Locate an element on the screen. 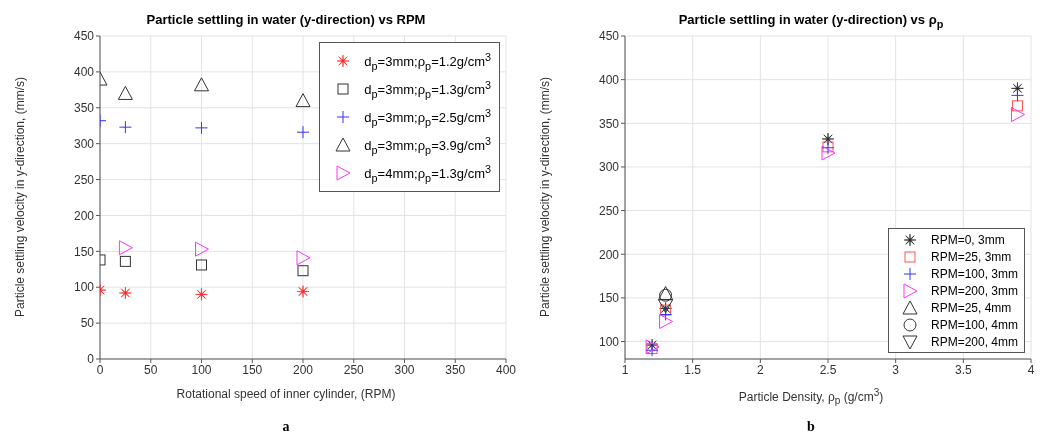 The image size is (1051, 443). text: a is located at coordinates (286, 427).